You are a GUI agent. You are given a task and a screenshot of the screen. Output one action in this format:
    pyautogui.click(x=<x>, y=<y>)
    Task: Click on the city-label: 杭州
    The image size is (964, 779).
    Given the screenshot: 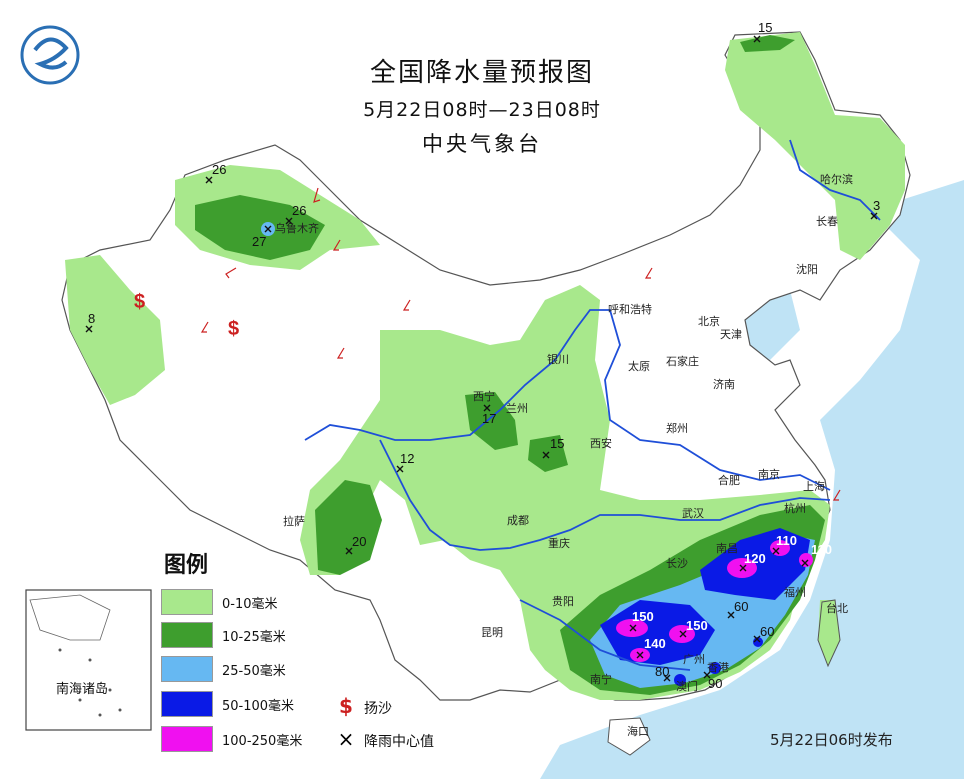 What is the action you would take?
    pyautogui.click(x=795, y=508)
    